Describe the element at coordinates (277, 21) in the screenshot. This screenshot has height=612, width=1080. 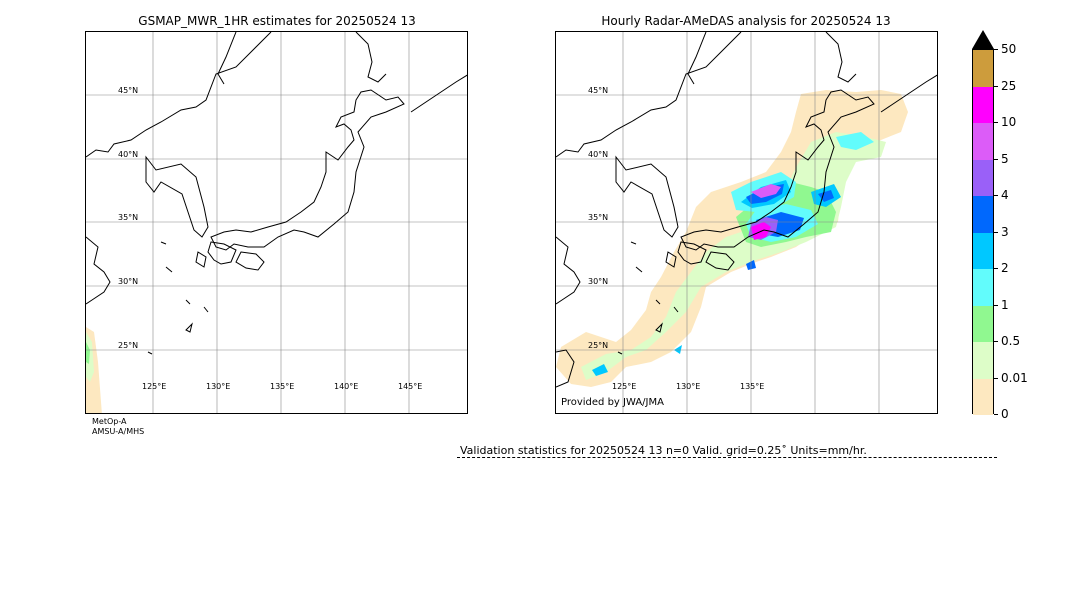
I see `left-map-title: GSMAP_MWR_1HR estimates for 20250524 13` at that location.